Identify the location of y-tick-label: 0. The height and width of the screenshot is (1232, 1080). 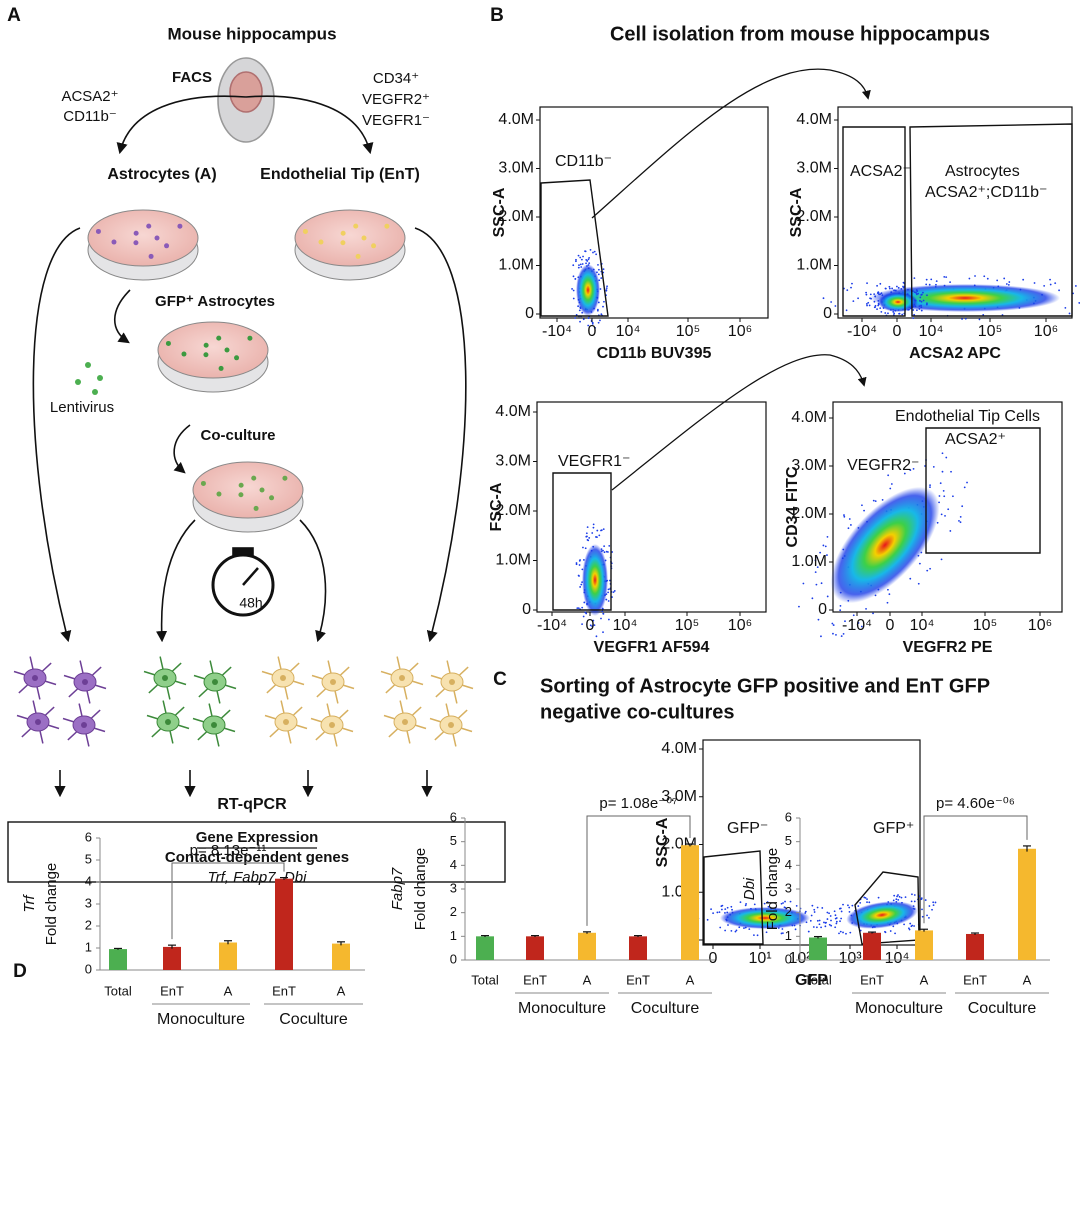
(827, 313).